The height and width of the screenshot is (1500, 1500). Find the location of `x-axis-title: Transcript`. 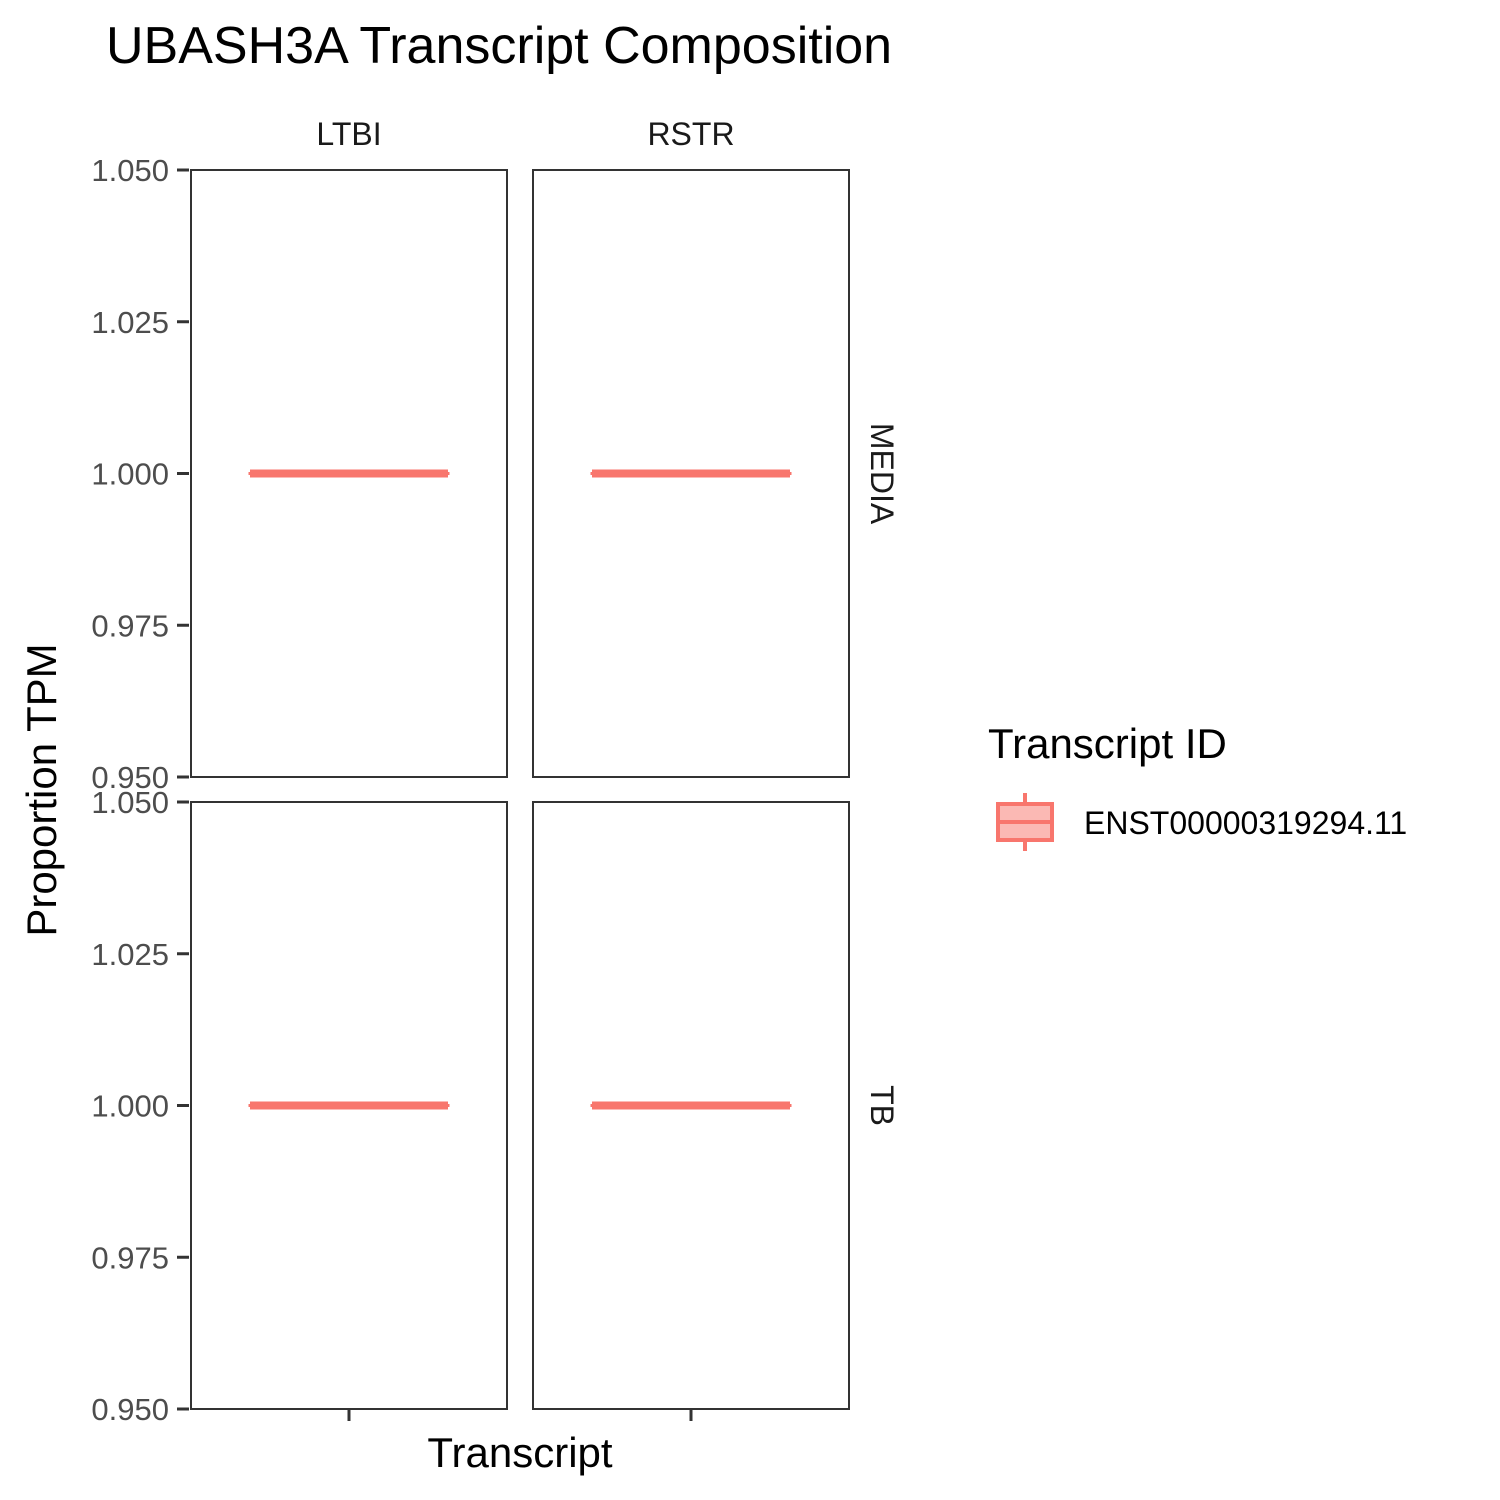

x-axis-title: Transcript is located at coordinates (519, 1452).